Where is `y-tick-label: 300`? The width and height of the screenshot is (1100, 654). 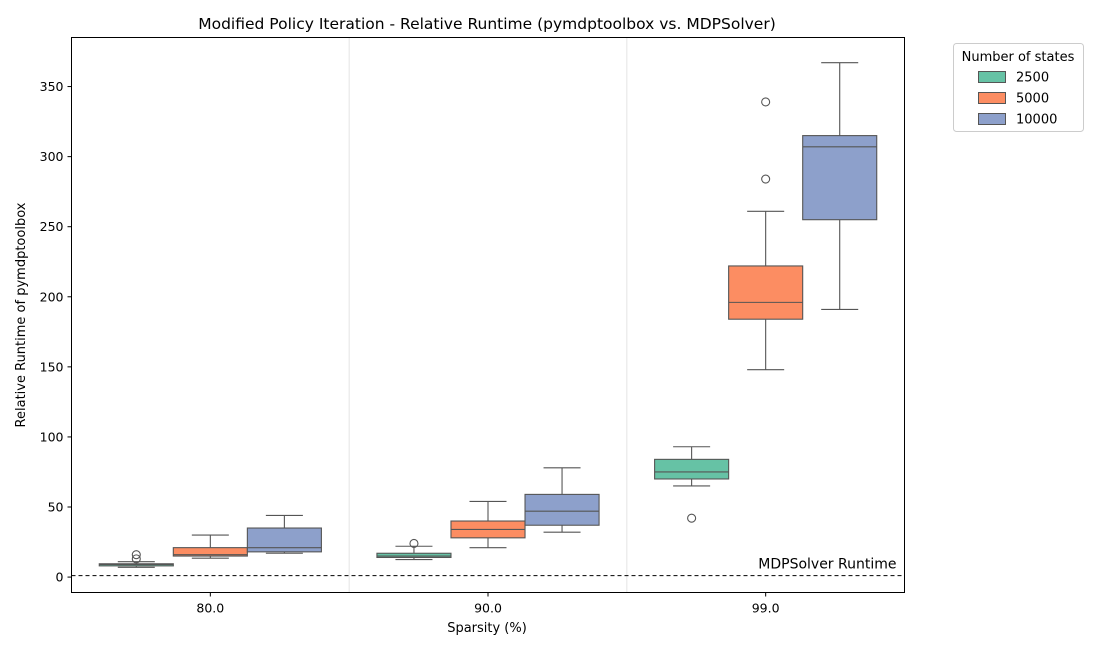
y-tick-label: 300 is located at coordinates (52, 156).